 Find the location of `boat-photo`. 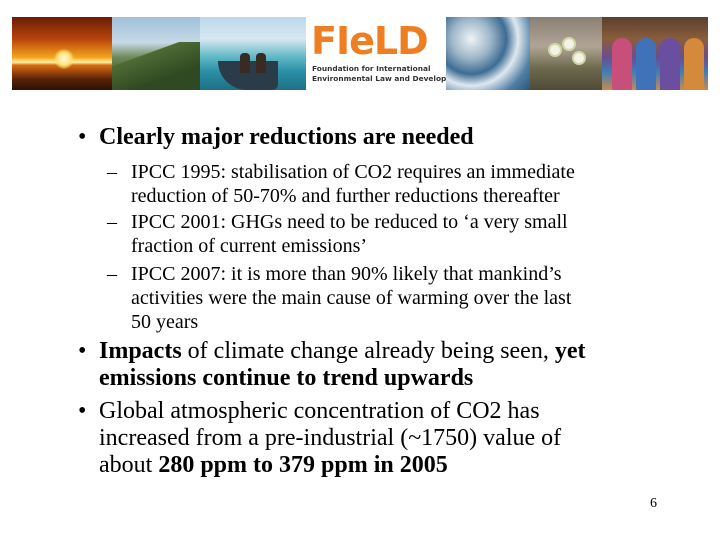

boat-photo is located at coordinates (253, 53).